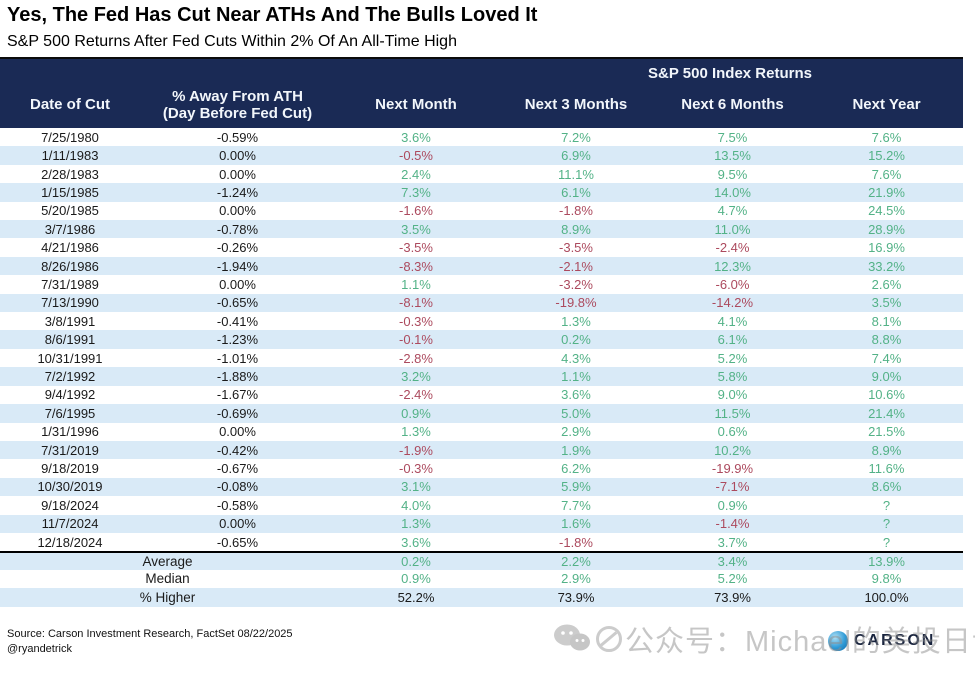 This screenshot has width=975, height=675. What do you see at coordinates (167, 579) in the screenshot?
I see `summary-label: Median` at bounding box center [167, 579].